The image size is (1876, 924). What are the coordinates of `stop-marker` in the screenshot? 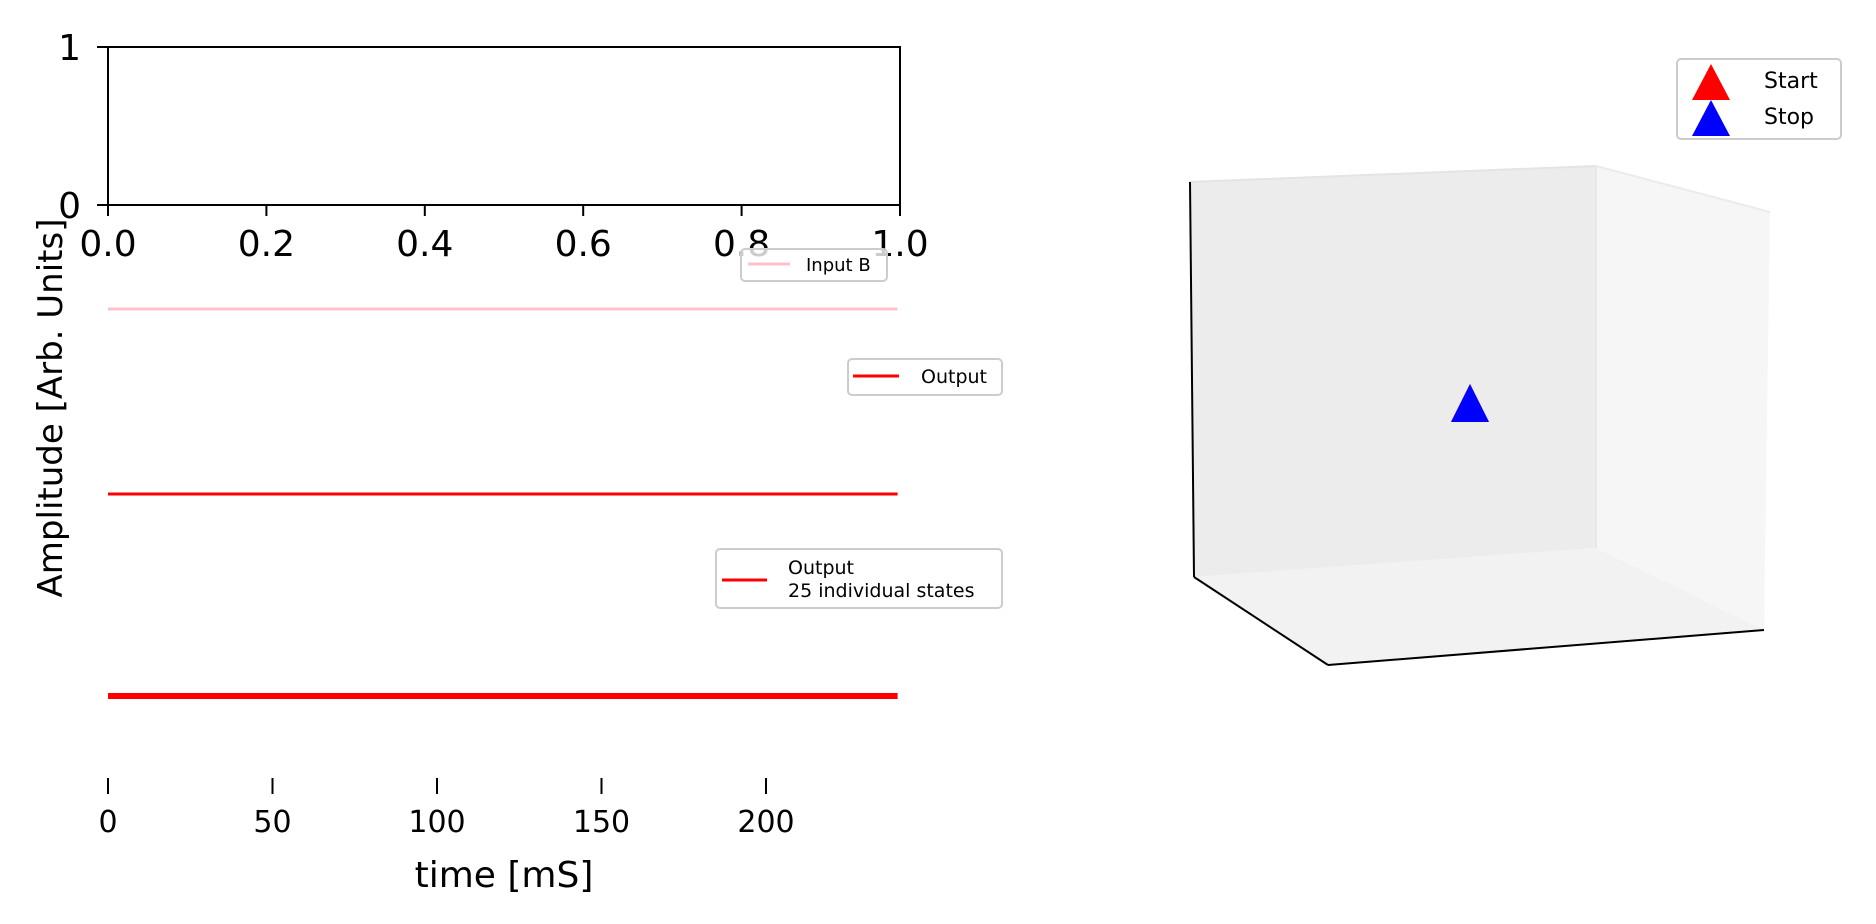 It's located at (1470, 403).